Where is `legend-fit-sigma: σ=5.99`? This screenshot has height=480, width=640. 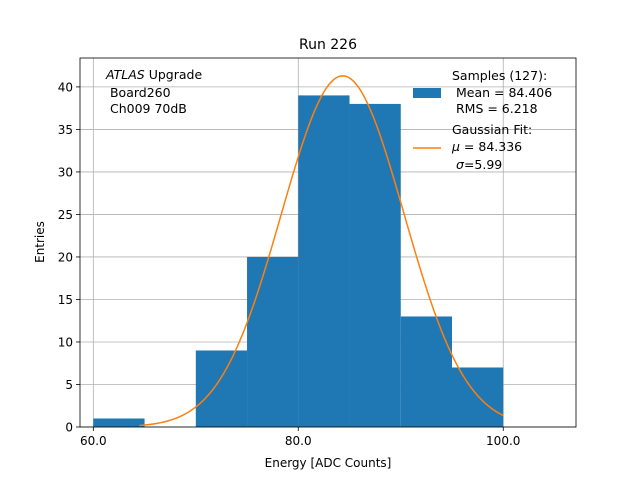
legend-fit-sigma: σ=5.99 is located at coordinates (479, 164).